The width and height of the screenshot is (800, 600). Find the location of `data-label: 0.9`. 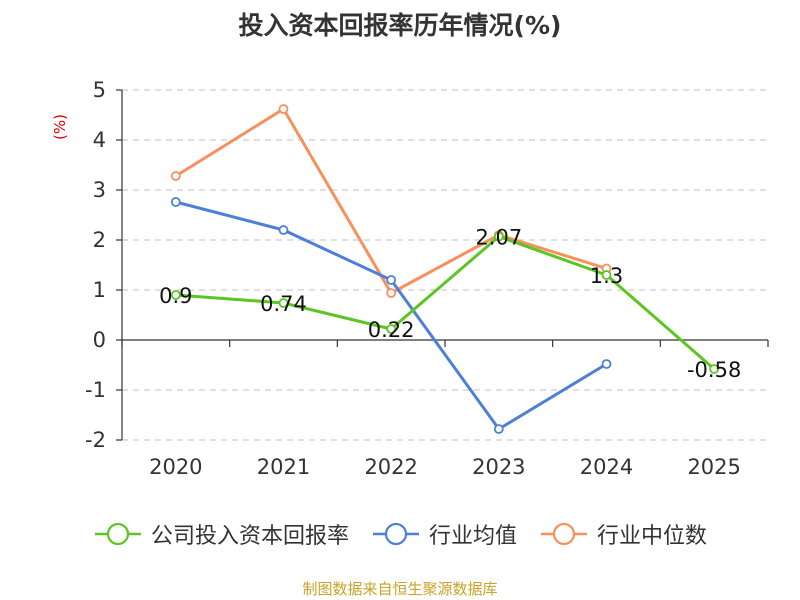

data-label: 0.9 is located at coordinates (175, 296).